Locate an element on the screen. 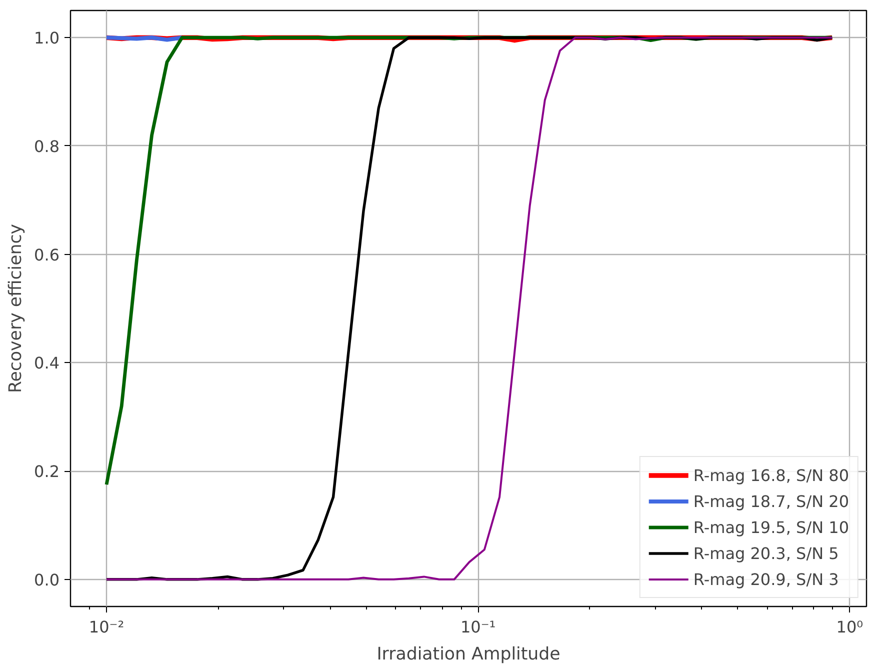 This screenshot has width=881, height=667. y-tick-label: 0.0 is located at coordinates (47, 580).